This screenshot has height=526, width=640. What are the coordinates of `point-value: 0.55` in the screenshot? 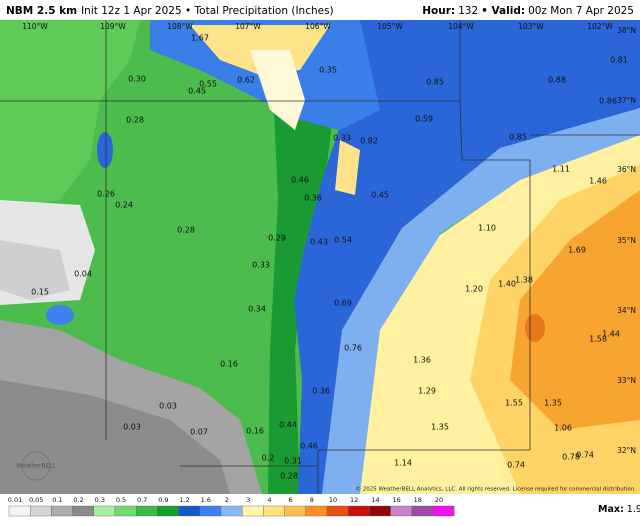 It's located at (208, 84).